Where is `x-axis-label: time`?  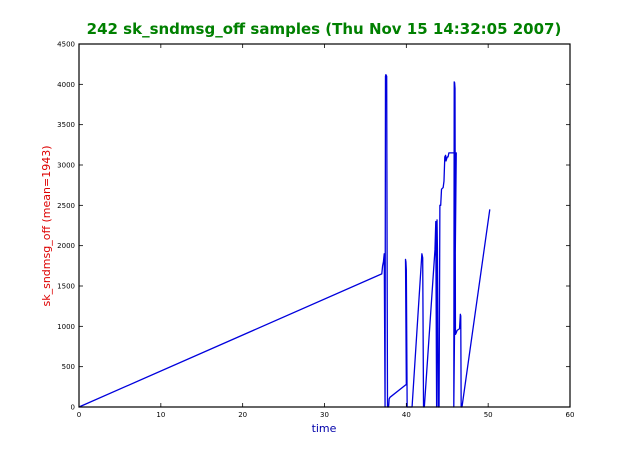 x-axis-label: time is located at coordinates (324, 428).